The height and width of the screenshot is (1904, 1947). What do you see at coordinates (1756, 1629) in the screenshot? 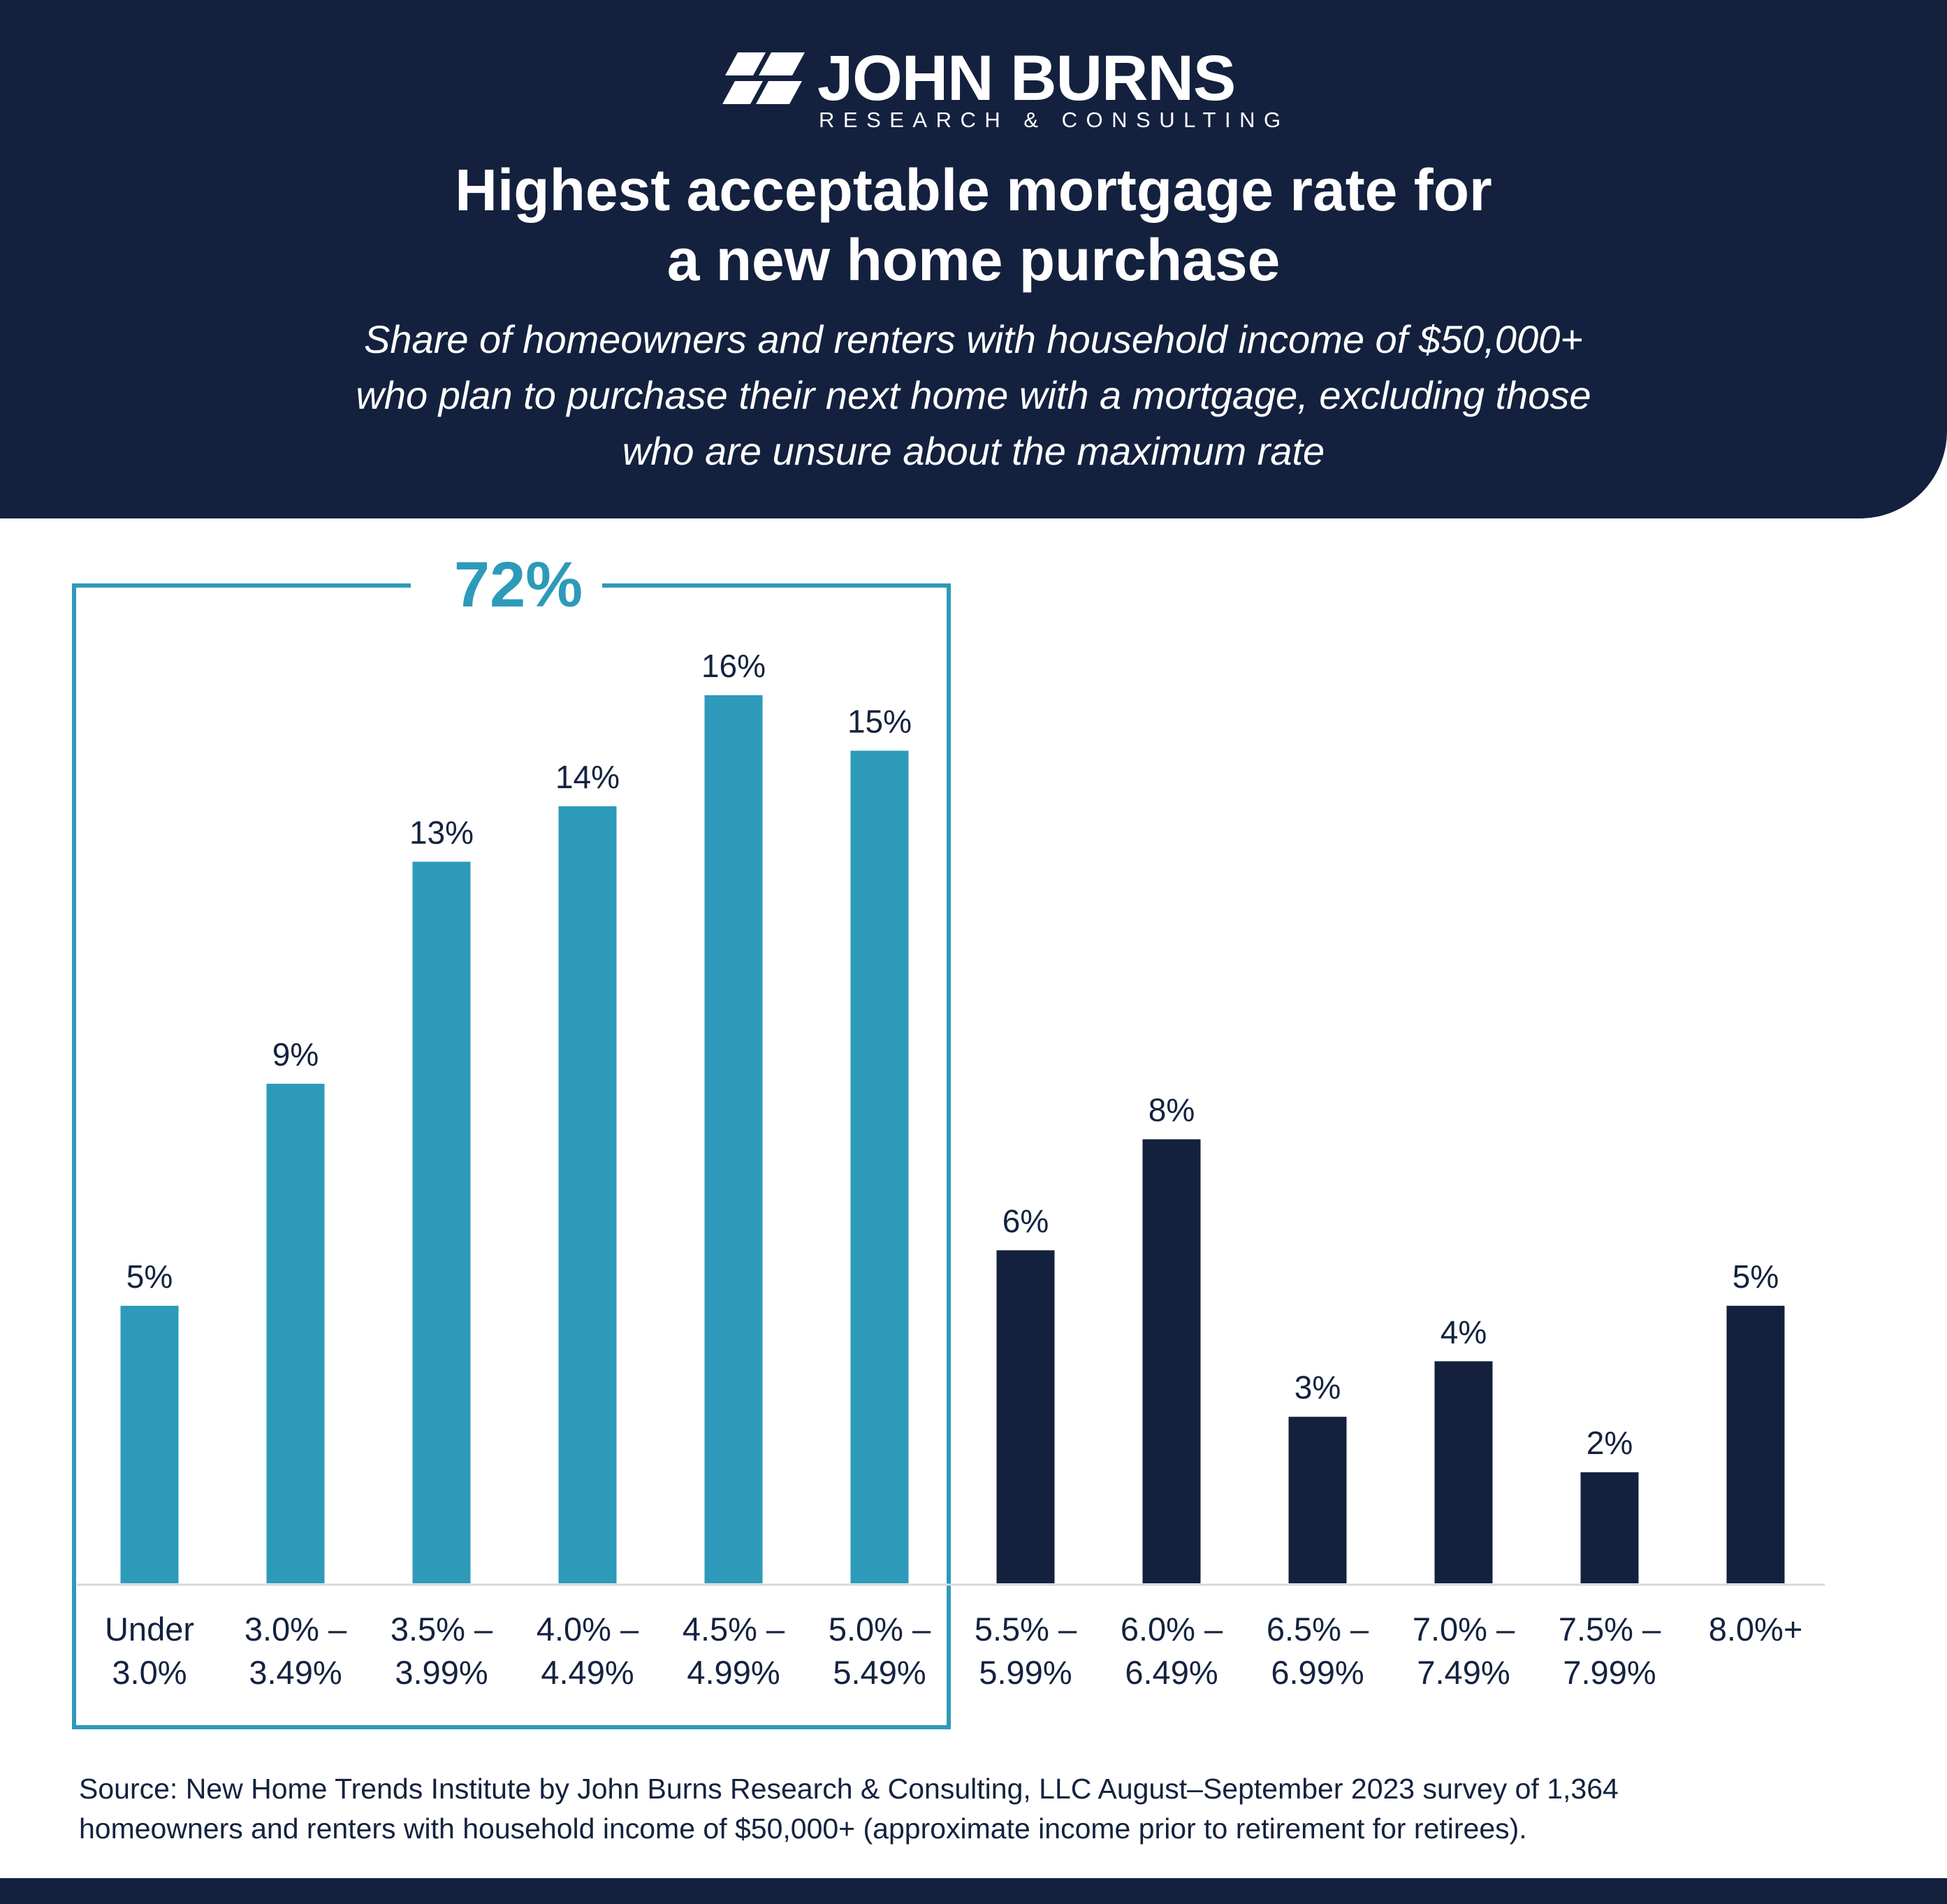
I see `category-label-12-line-1: 8.0%+` at bounding box center [1756, 1629].